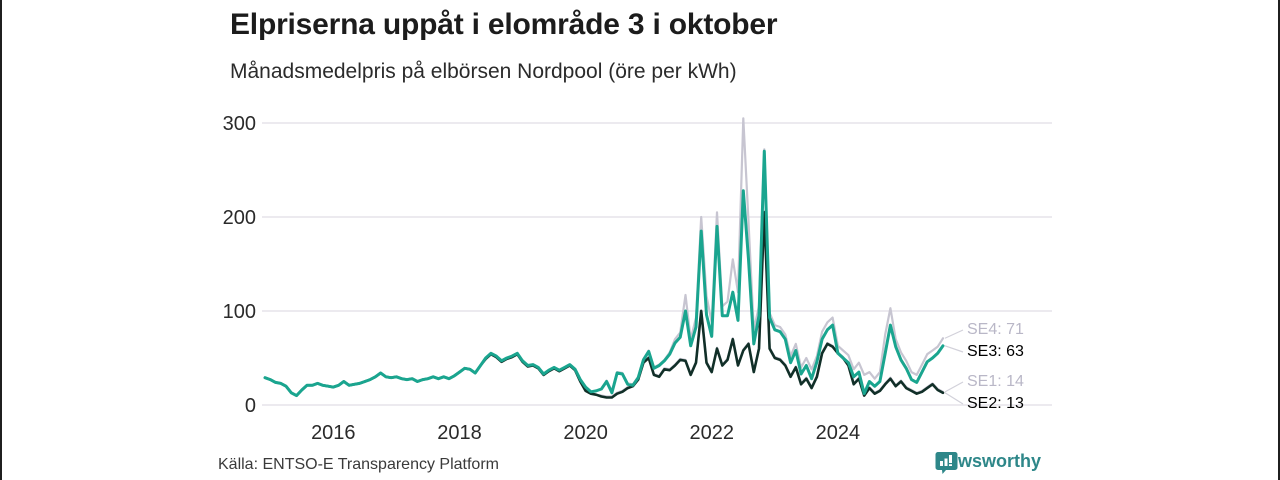  What do you see at coordinates (358, 464) in the screenshot?
I see `source-note: Källa: ENTSO-E Transparency Platform` at bounding box center [358, 464].